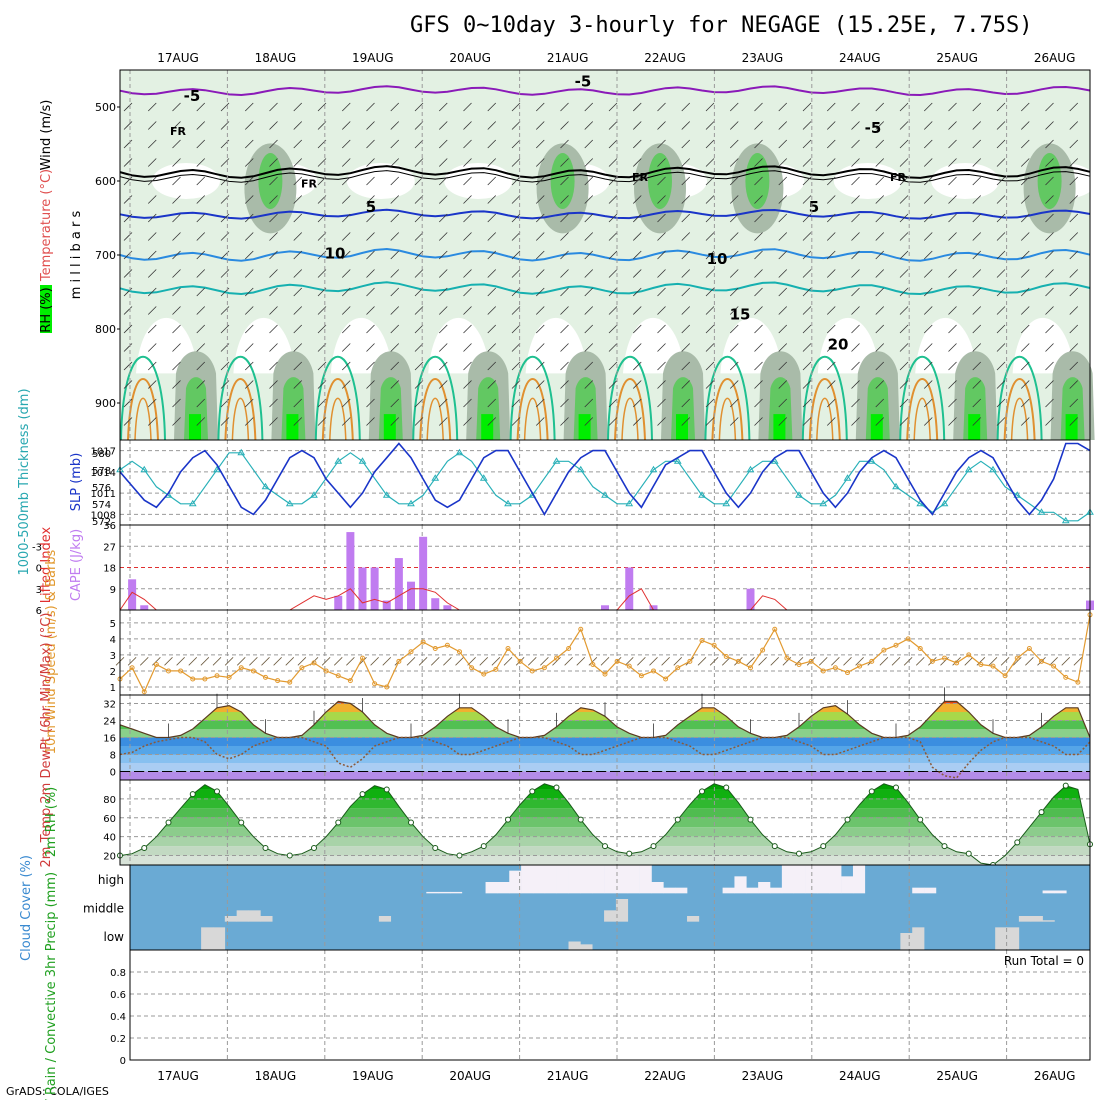  What do you see at coordinates (186, 181) in the screenshot?
I see `dry-region` at bounding box center [186, 181].